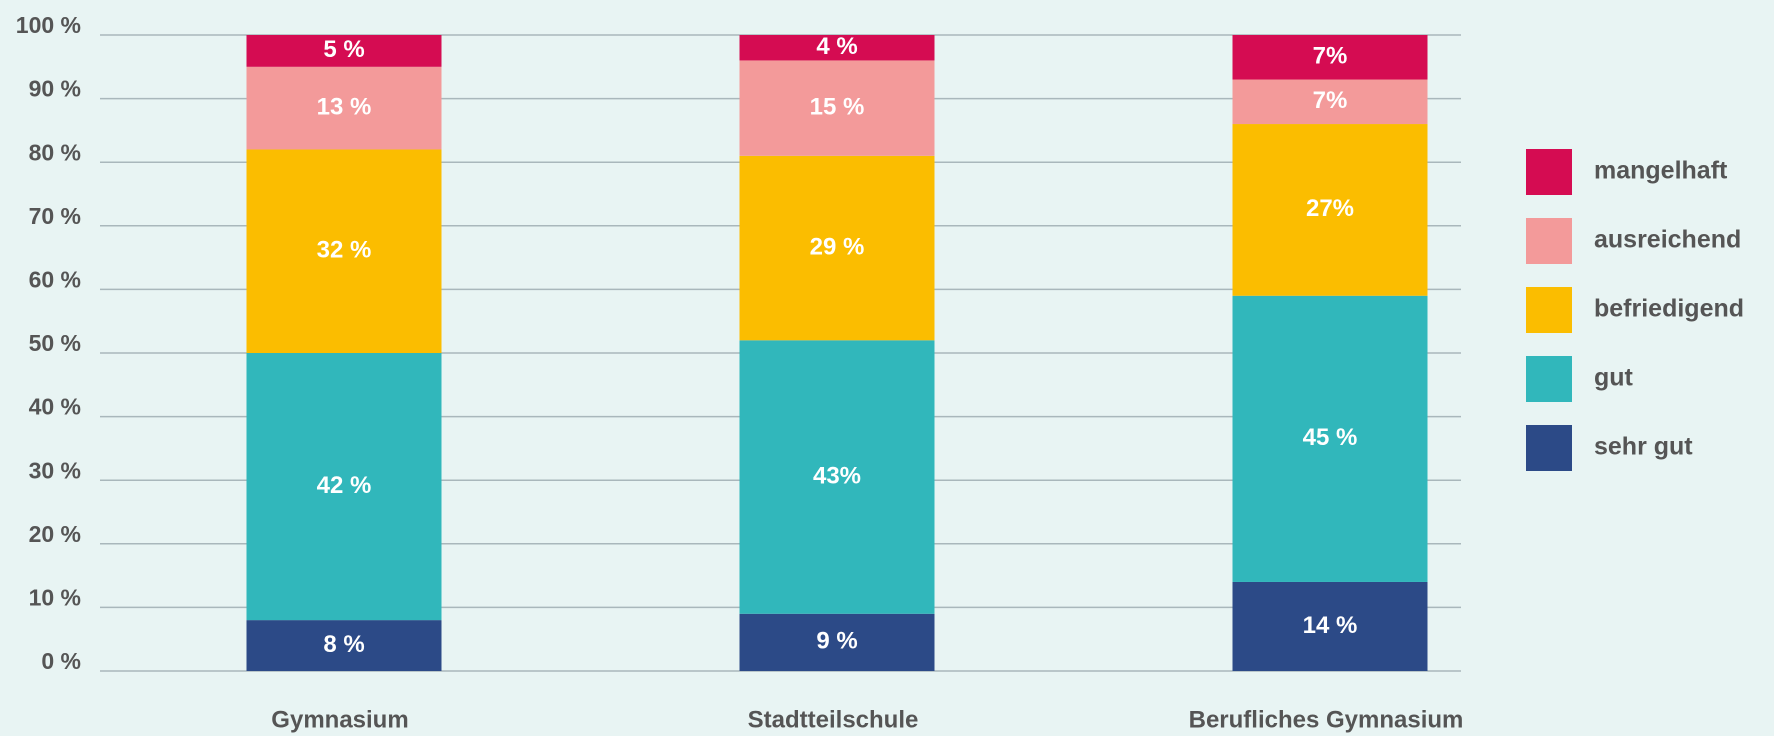 The height and width of the screenshot is (736, 1774). I want to click on value-label: 29 %, so click(837, 246).